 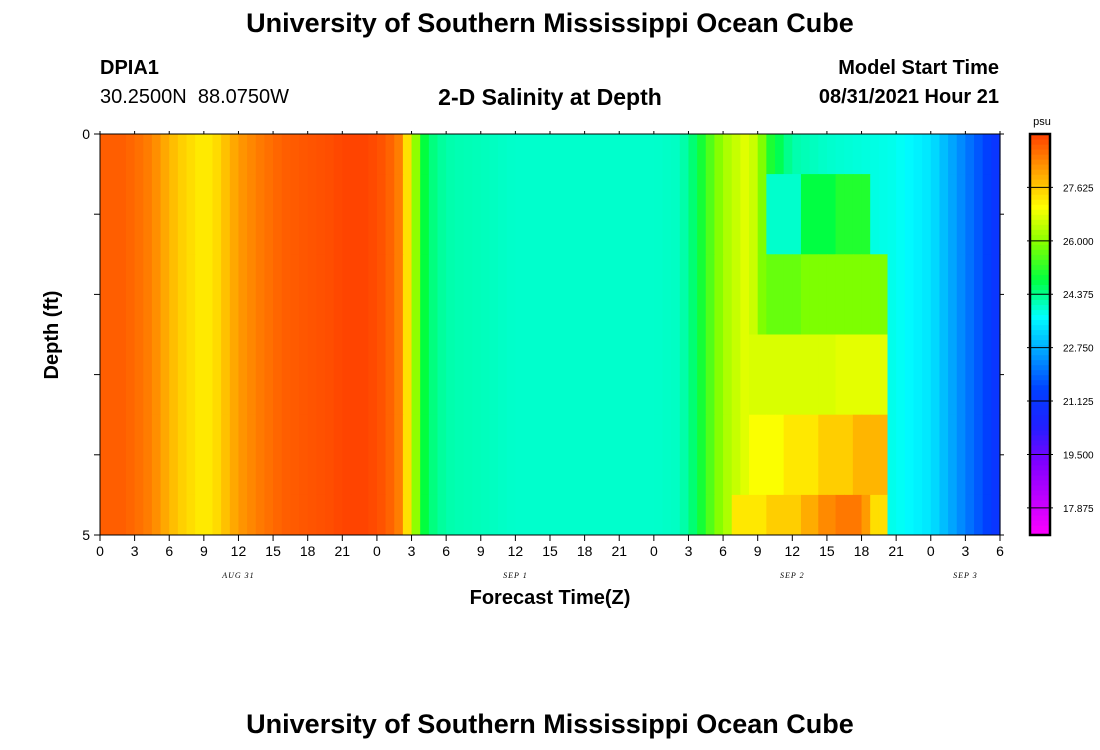 I want to click on station-coords: 30.2500N 88.0750W, so click(x=195, y=97).